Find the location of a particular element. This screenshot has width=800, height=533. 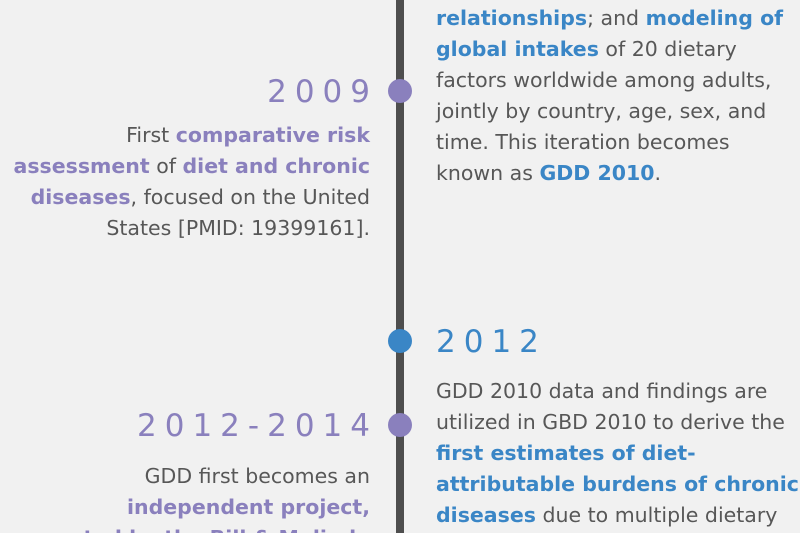

text-line: supported by the Bill & Melinda is located at coordinates (185, 528).